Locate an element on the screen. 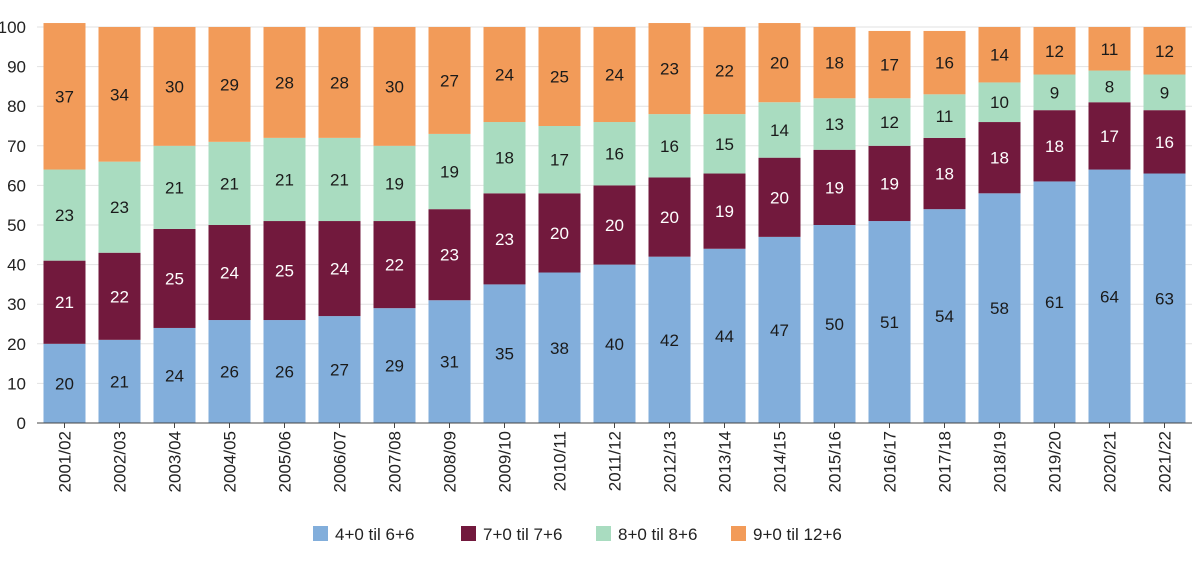 The width and height of the screenshot is (1200, 561). data-label: 37 is located at coordinates (64, 96).